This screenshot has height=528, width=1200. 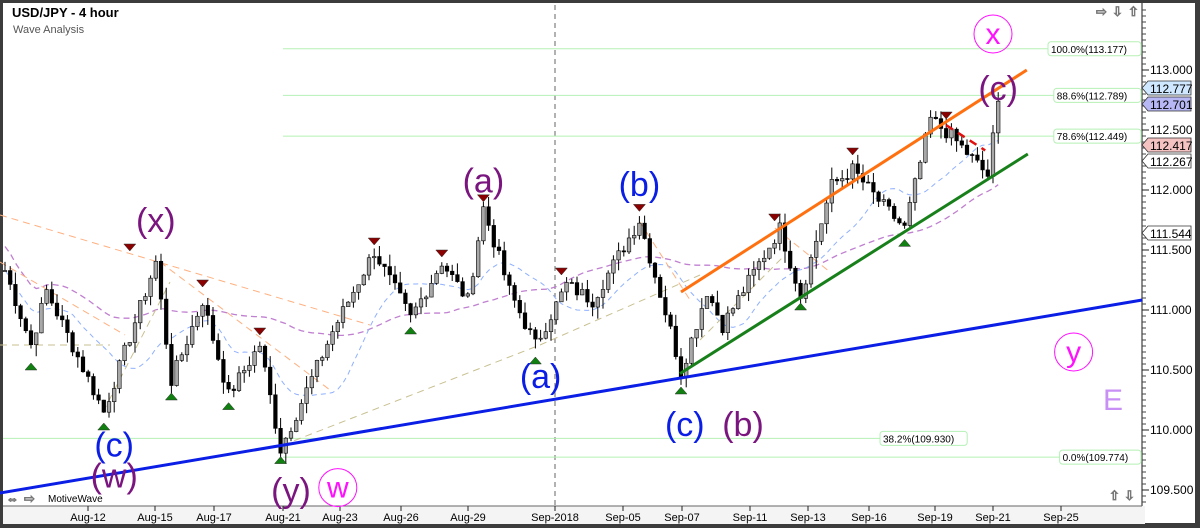 What do you see at coordinates (1171, 105) in the screenshot?
I see `price-tag-label: 112.701` at bounding box center [1171, 105].